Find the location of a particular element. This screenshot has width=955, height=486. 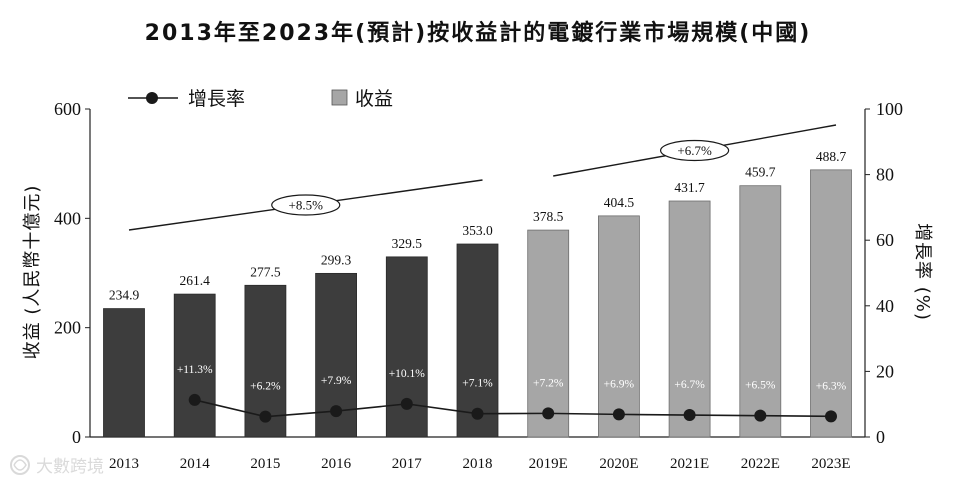

bar-2017 is located at coordinates (406, 347).